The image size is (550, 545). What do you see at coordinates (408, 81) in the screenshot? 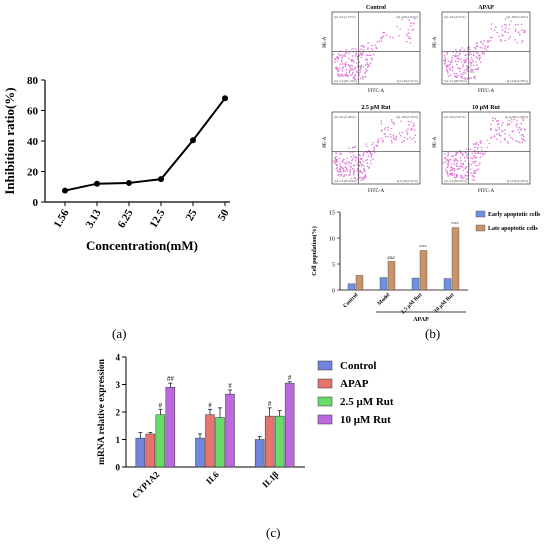
I see `quadrant-label-lr: Q1-LR(2.31%)` at bounding box center [408, 81].